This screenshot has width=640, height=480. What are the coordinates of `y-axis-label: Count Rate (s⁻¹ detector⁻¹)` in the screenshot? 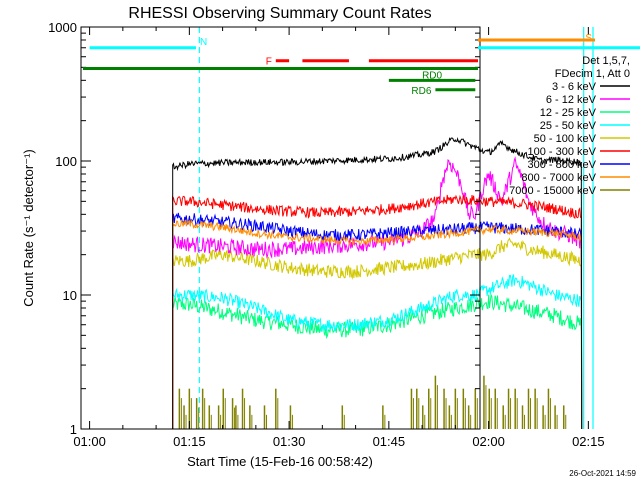 It's located at (28, 228).